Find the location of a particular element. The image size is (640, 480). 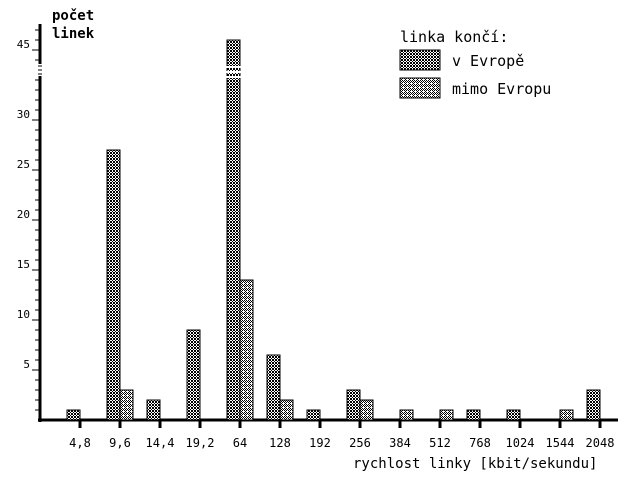

x-tick-label: 64 is located at coordinates (240, 443).